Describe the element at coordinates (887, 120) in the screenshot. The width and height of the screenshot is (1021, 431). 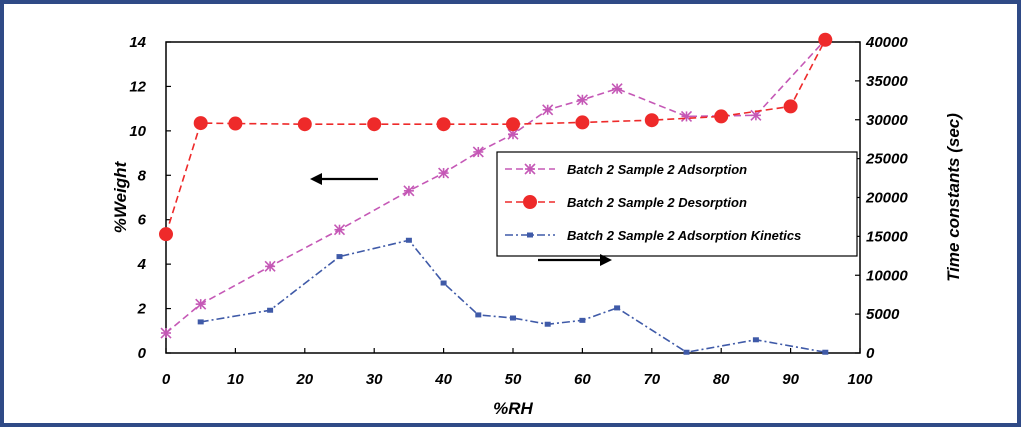
I see `y2-tick-label: 30000` at that location.